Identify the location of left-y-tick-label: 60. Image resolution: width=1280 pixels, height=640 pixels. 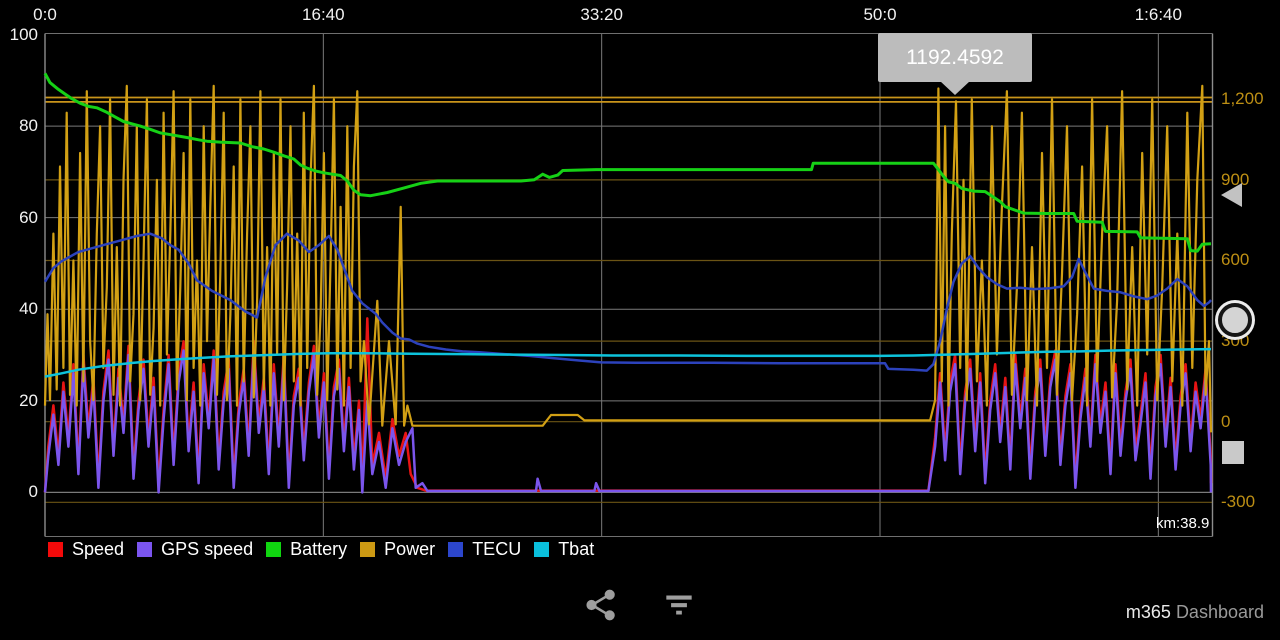
(28, 217).